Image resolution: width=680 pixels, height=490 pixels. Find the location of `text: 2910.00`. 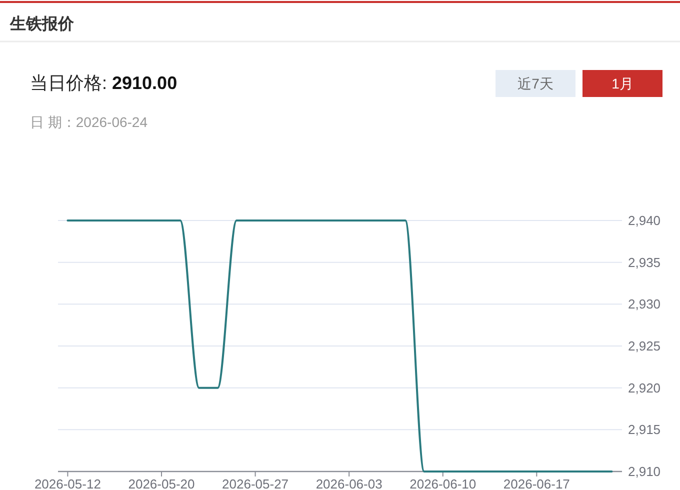

text: 2910.00 is located at coordinates (145, 83).